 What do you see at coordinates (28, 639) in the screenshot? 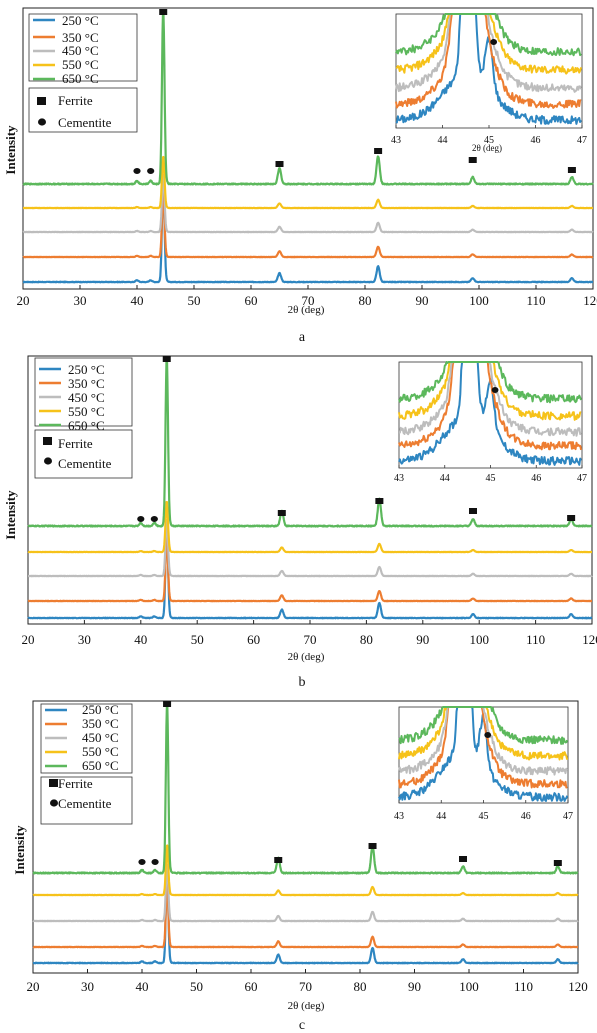
I see `x-tick-label: 20` at bounding box center [28, 639].